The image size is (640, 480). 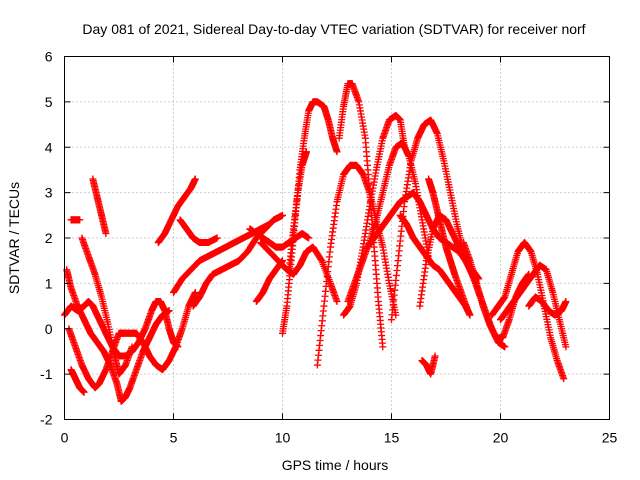 I want to click on x-tick-label: 0, so click(x=65, y=438).